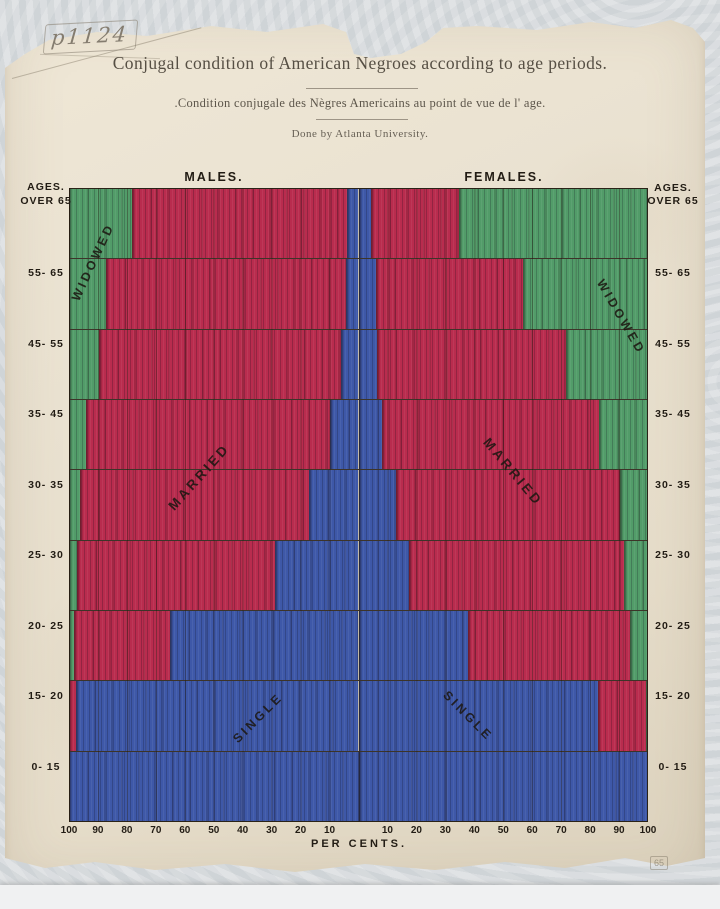 The width and height of the screenshot is (720, 909). What do you see at coordinates (673, 188) in the screenshot?
I see `ages-axis-label-right: AGES.` at bounding box center [673, 188].